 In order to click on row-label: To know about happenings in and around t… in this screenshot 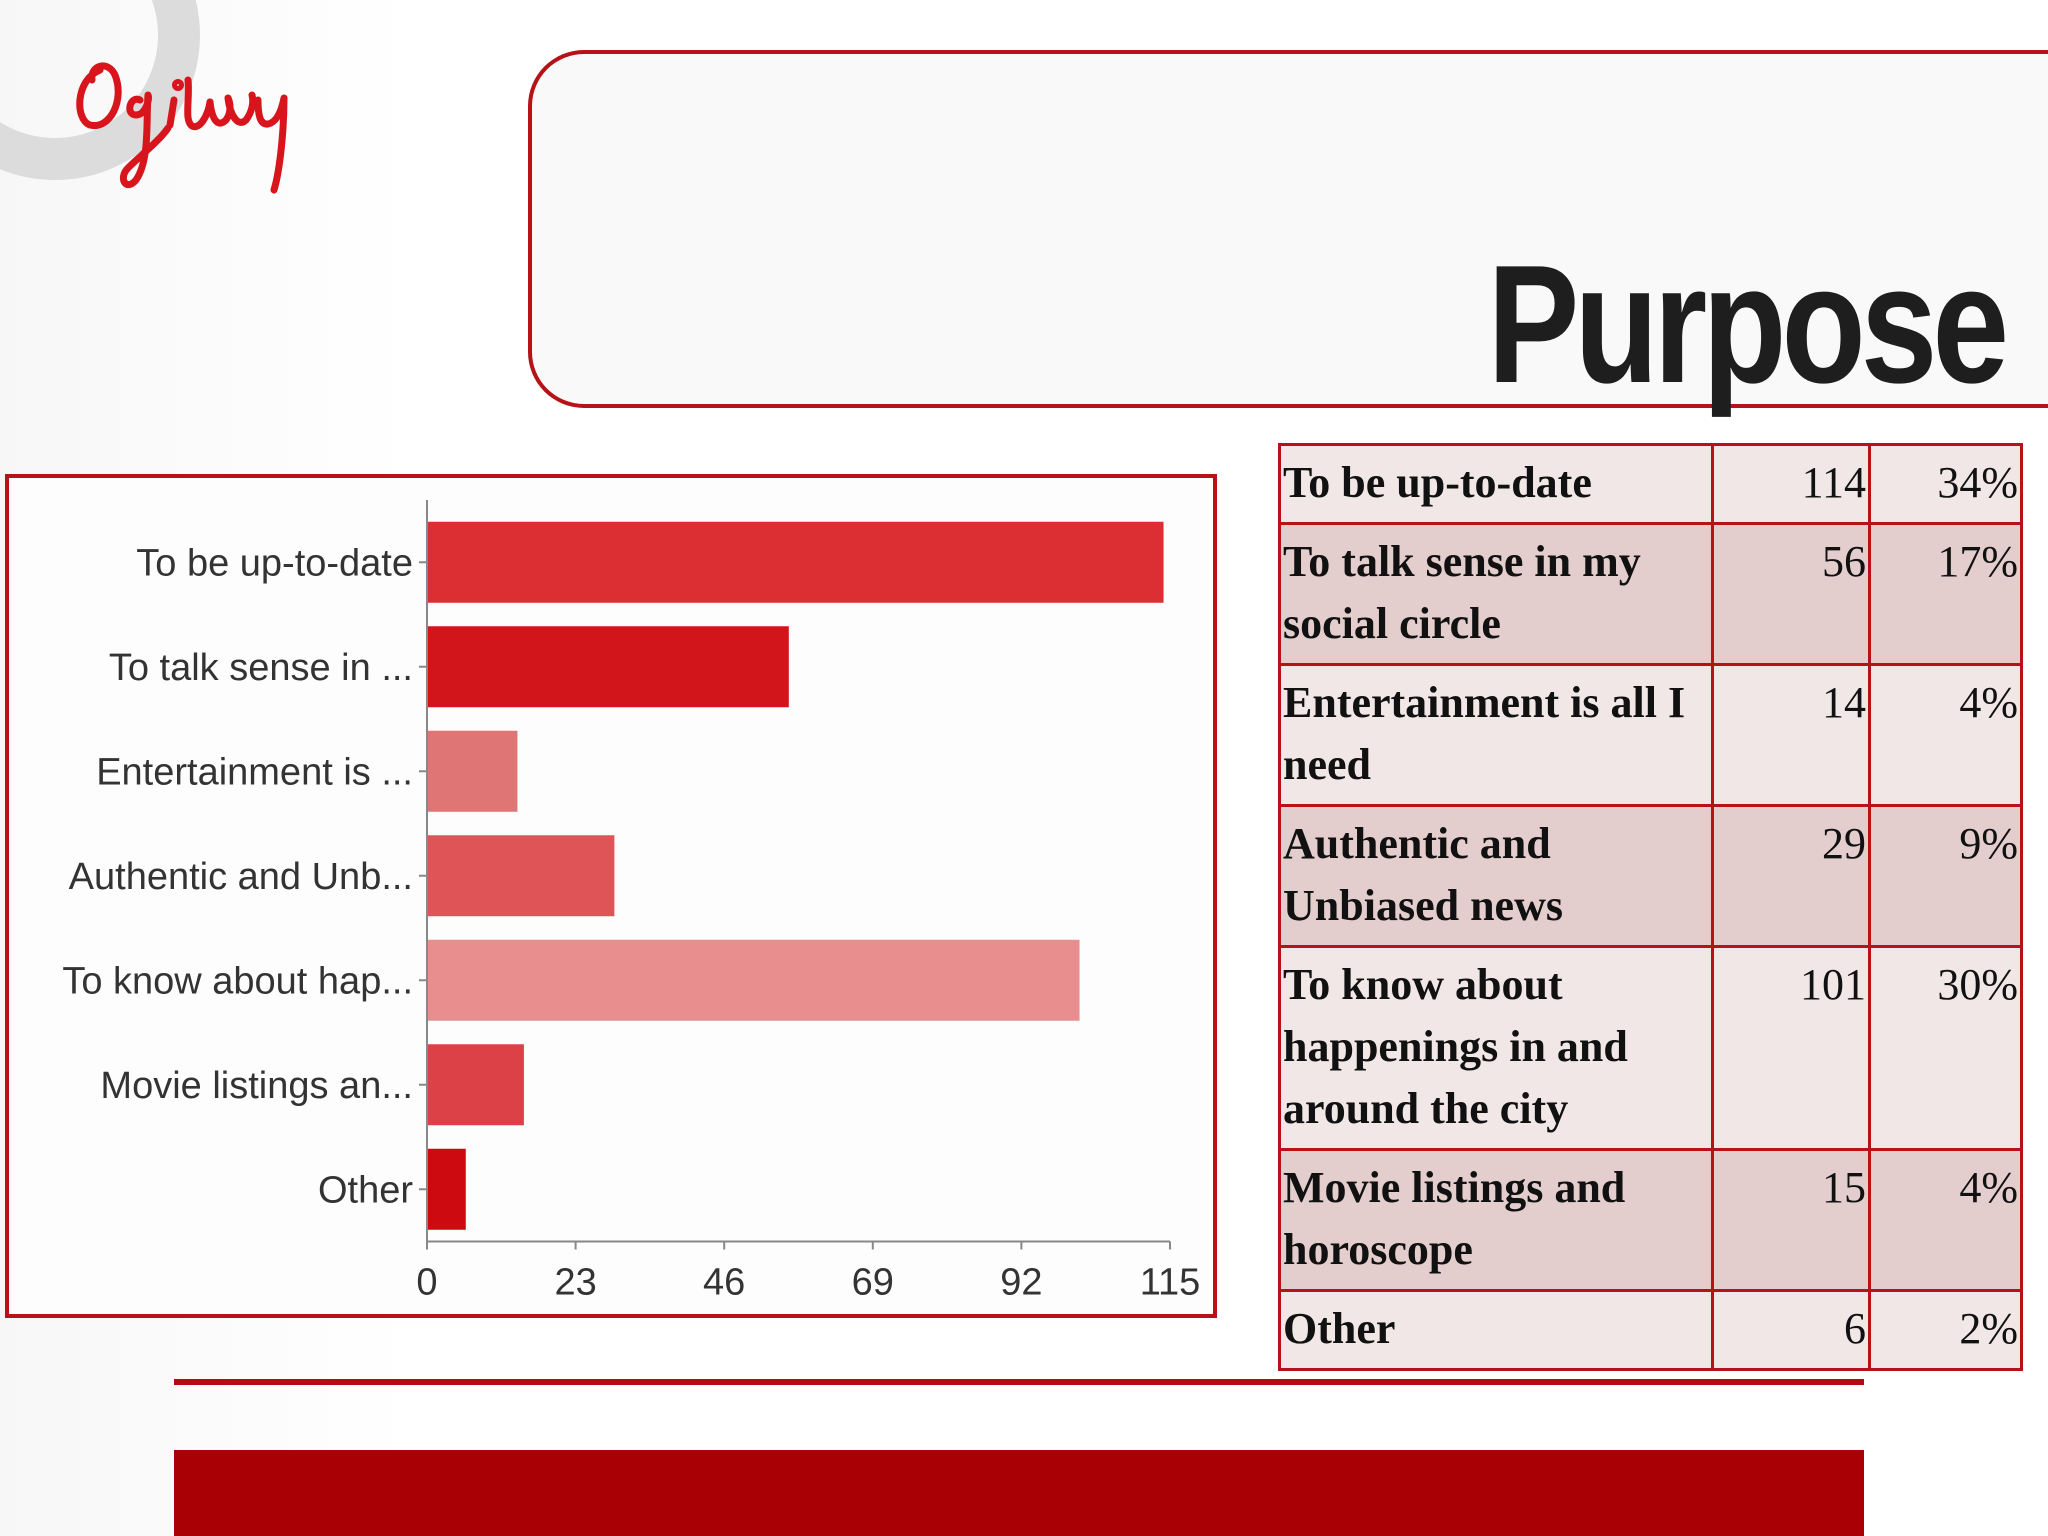, I will do `click(1496, 1048)`.